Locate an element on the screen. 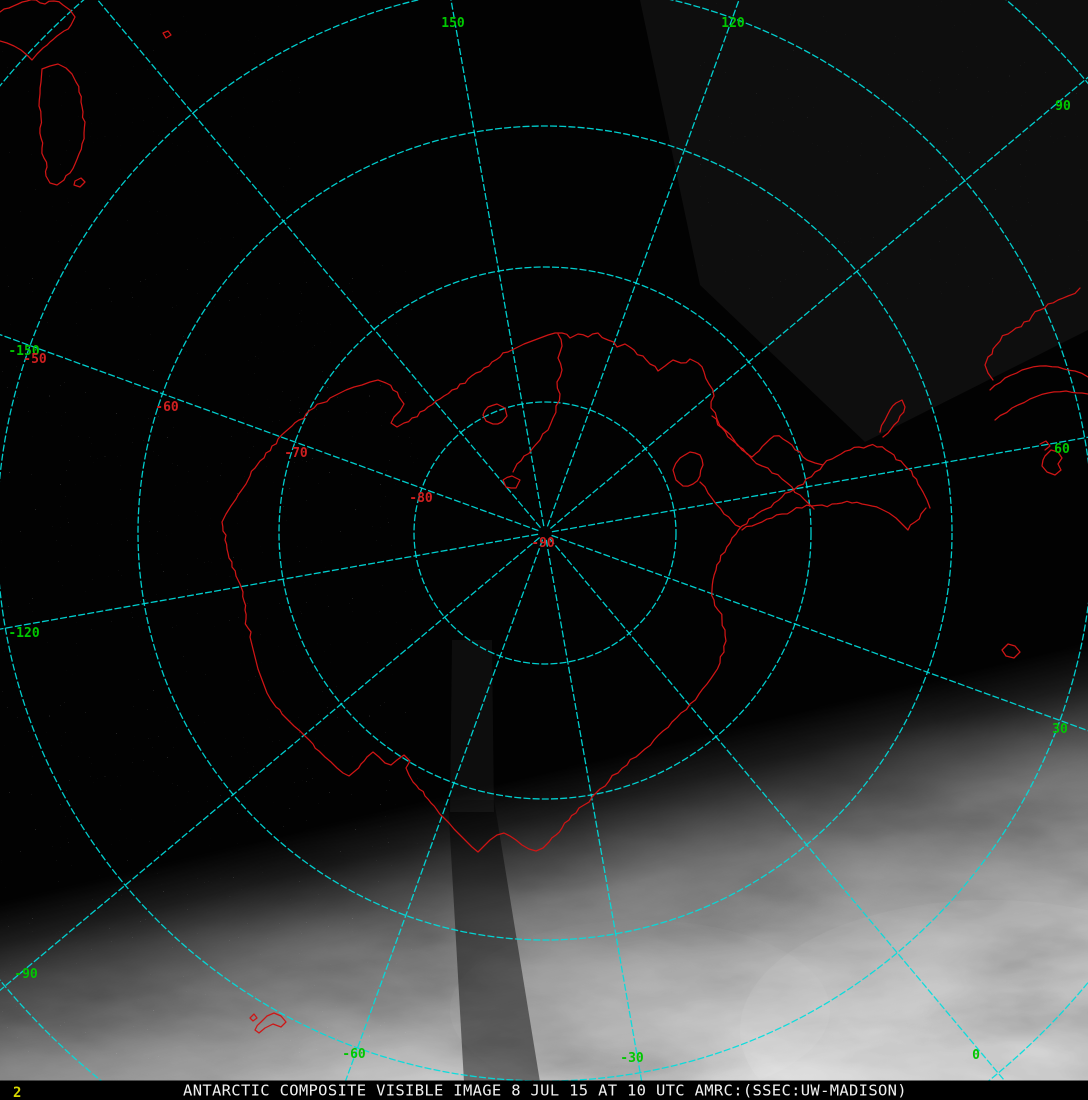  coastline-new-zealand-south-island is located at coordinates (62, 124).